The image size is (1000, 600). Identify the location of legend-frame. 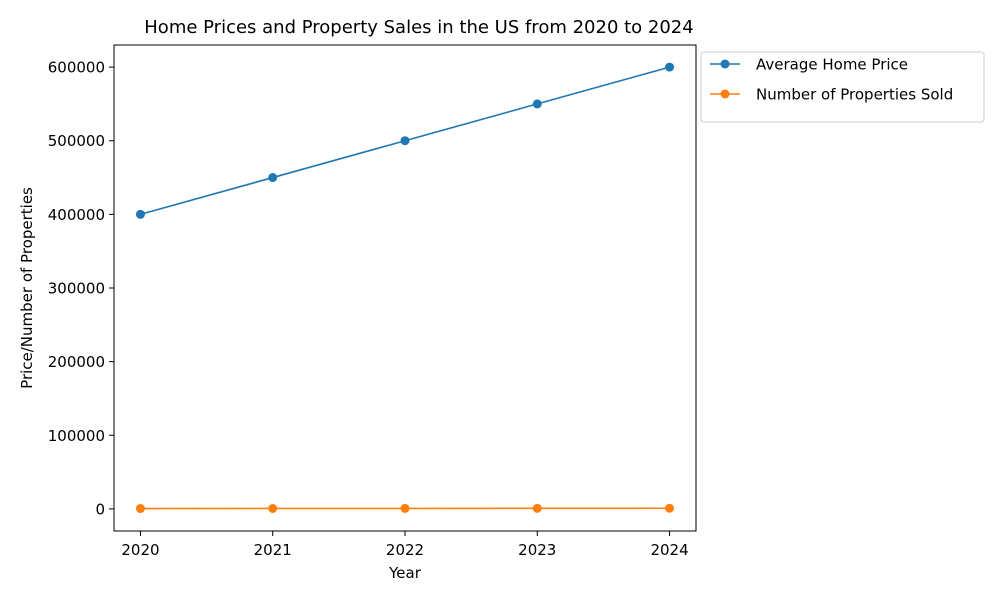
(842, 87).